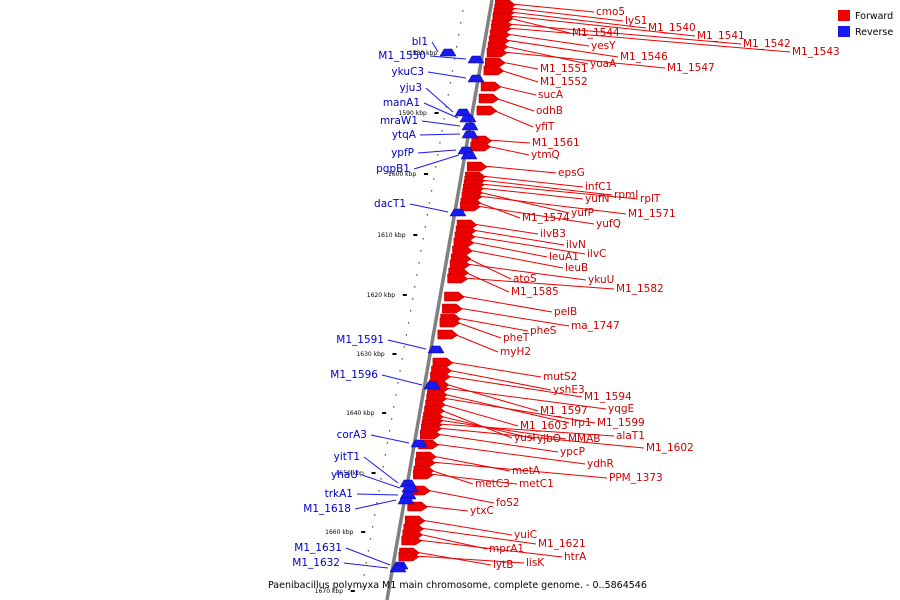 This screenshot has width=900, height=600. Describe the element at coordinates (597, 199) in the screenshot. I see `gene-label-yufn: yufN` at that location.